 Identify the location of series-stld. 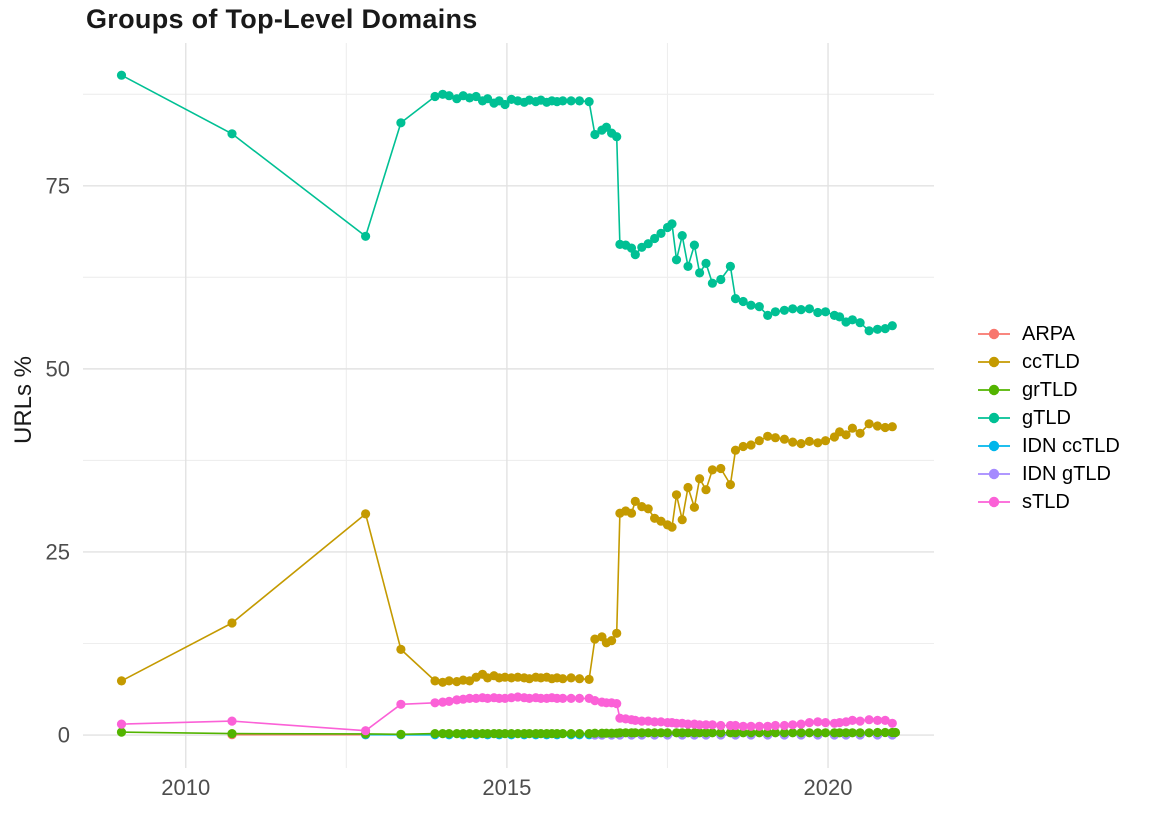
(506, 714).